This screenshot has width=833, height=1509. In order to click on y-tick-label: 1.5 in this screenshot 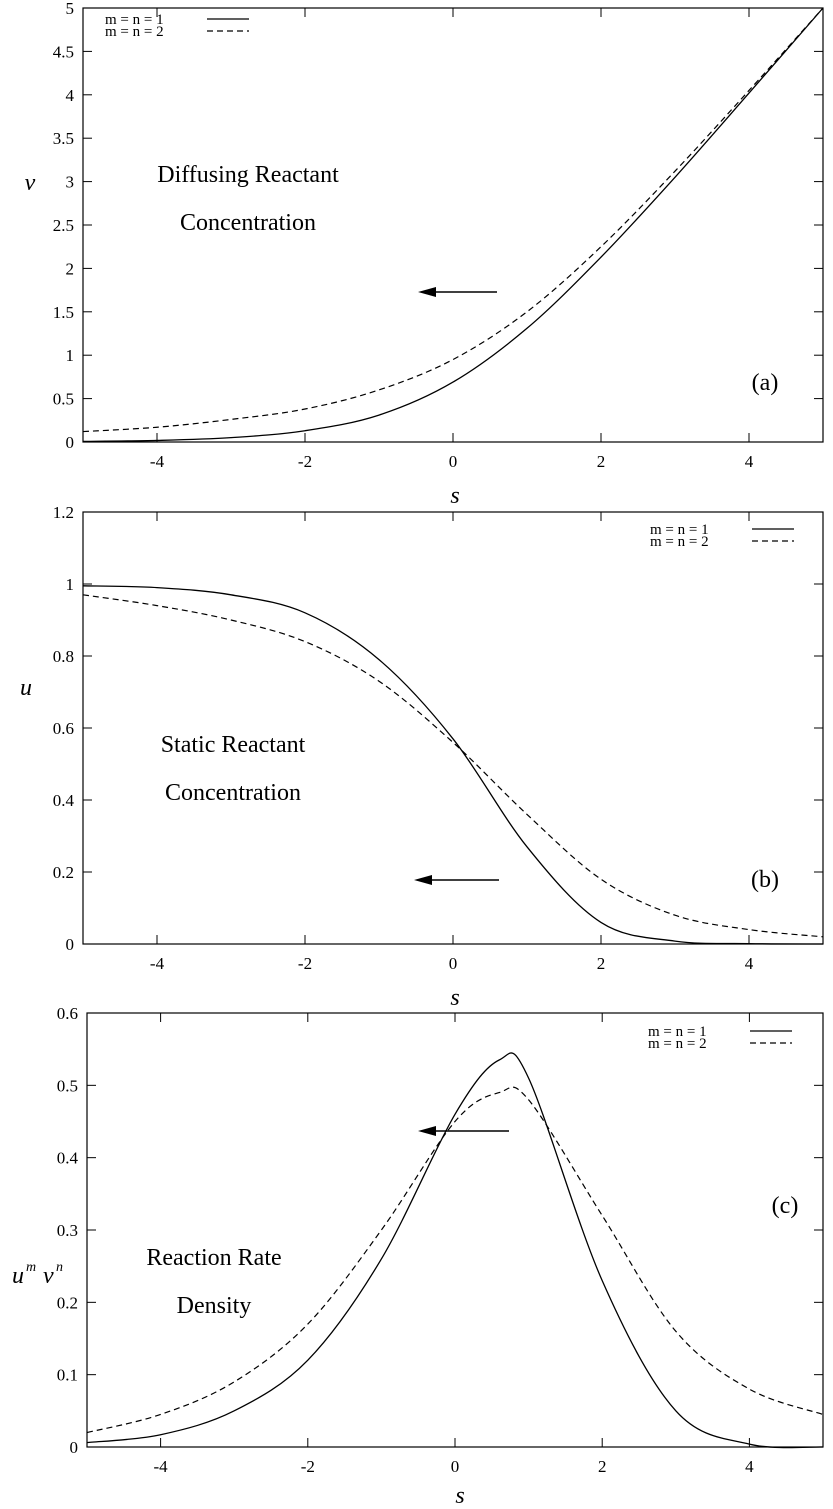, I will do `click(63, 312)`.